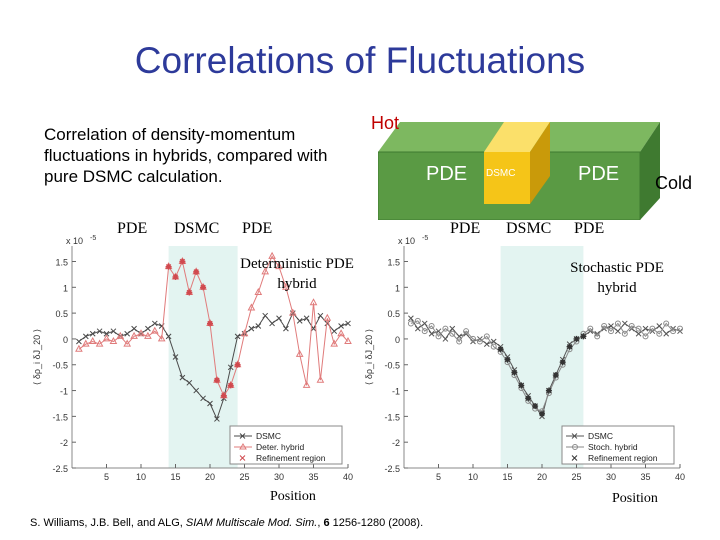 The image size is (720, 540). Describe the element at coordinates (37, 357) in the screenshot. I see `y-axis-label: ⟨ δρ_i δJ_20 ⟩` at that location.